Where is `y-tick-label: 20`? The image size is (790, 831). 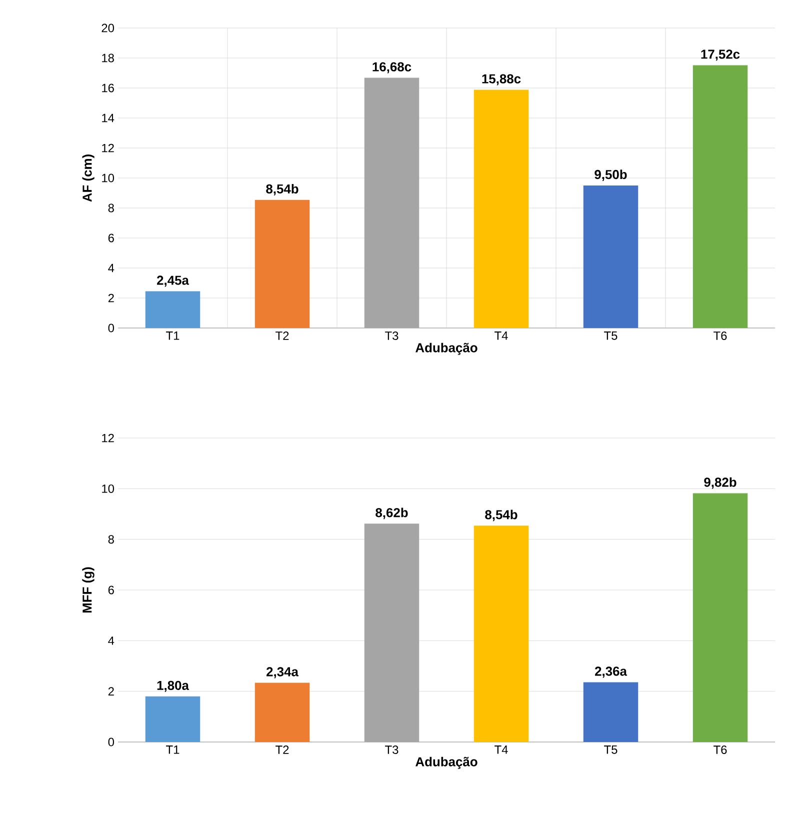 y-tick-label: 20 is located at coordinates (108, 28).